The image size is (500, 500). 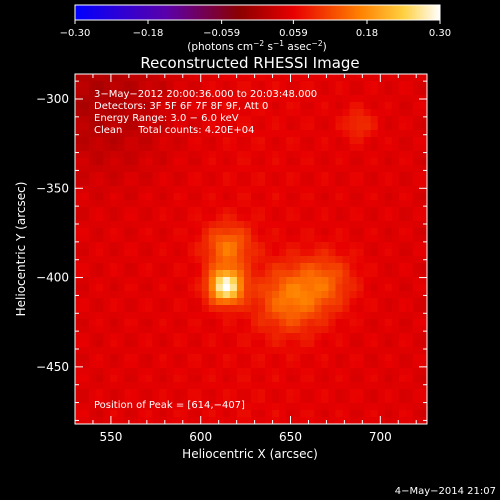 What do you see at coordinates (293, 33) in the screenshot?
I see `colorbar-tick-label: 0.059` at bounding box center [293, 33].